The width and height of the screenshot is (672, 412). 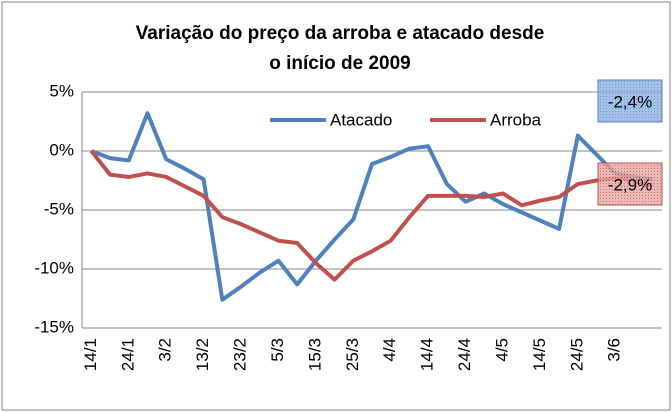 I want to click on legend-label: Arroba, so click(x=516, y=119).